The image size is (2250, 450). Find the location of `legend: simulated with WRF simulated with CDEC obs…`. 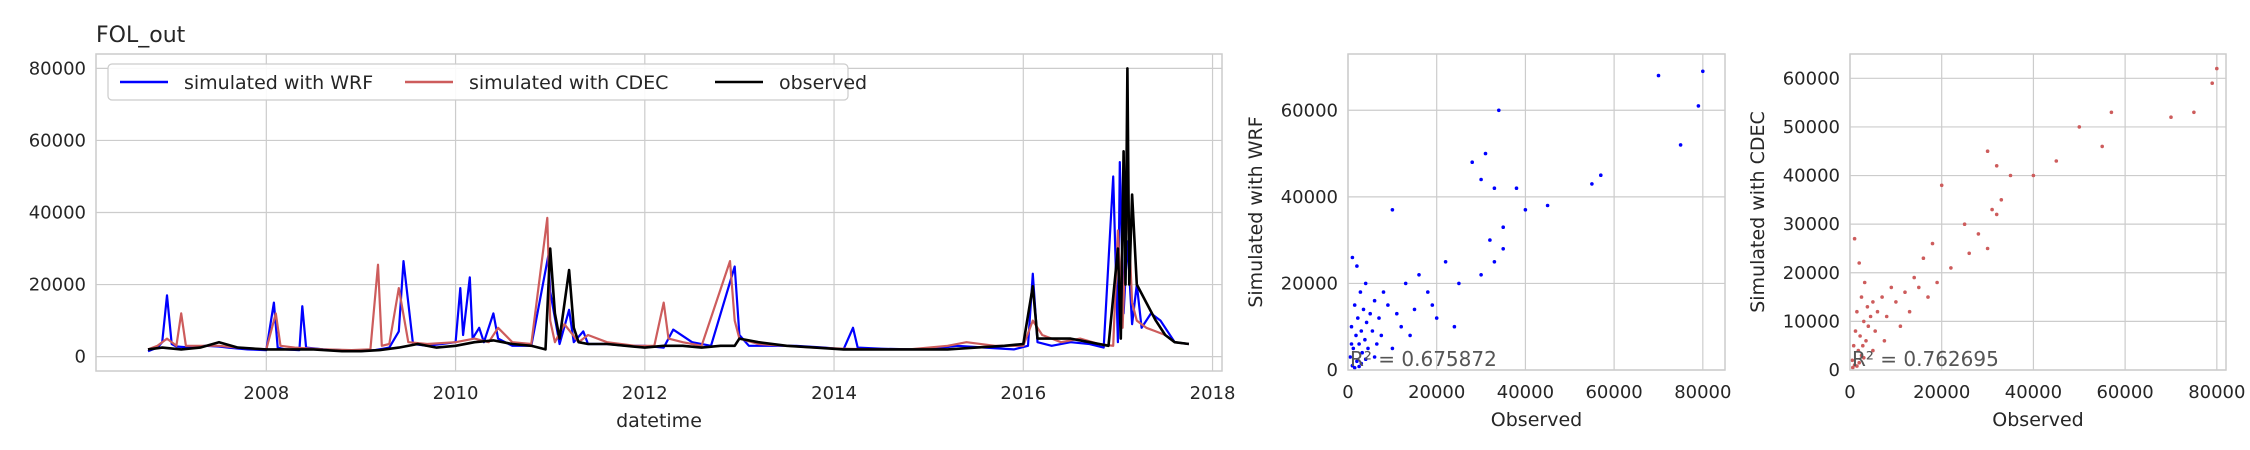

legend: simulated with WRF simulated with CDEC obs… is located at coordinates (487, 82).